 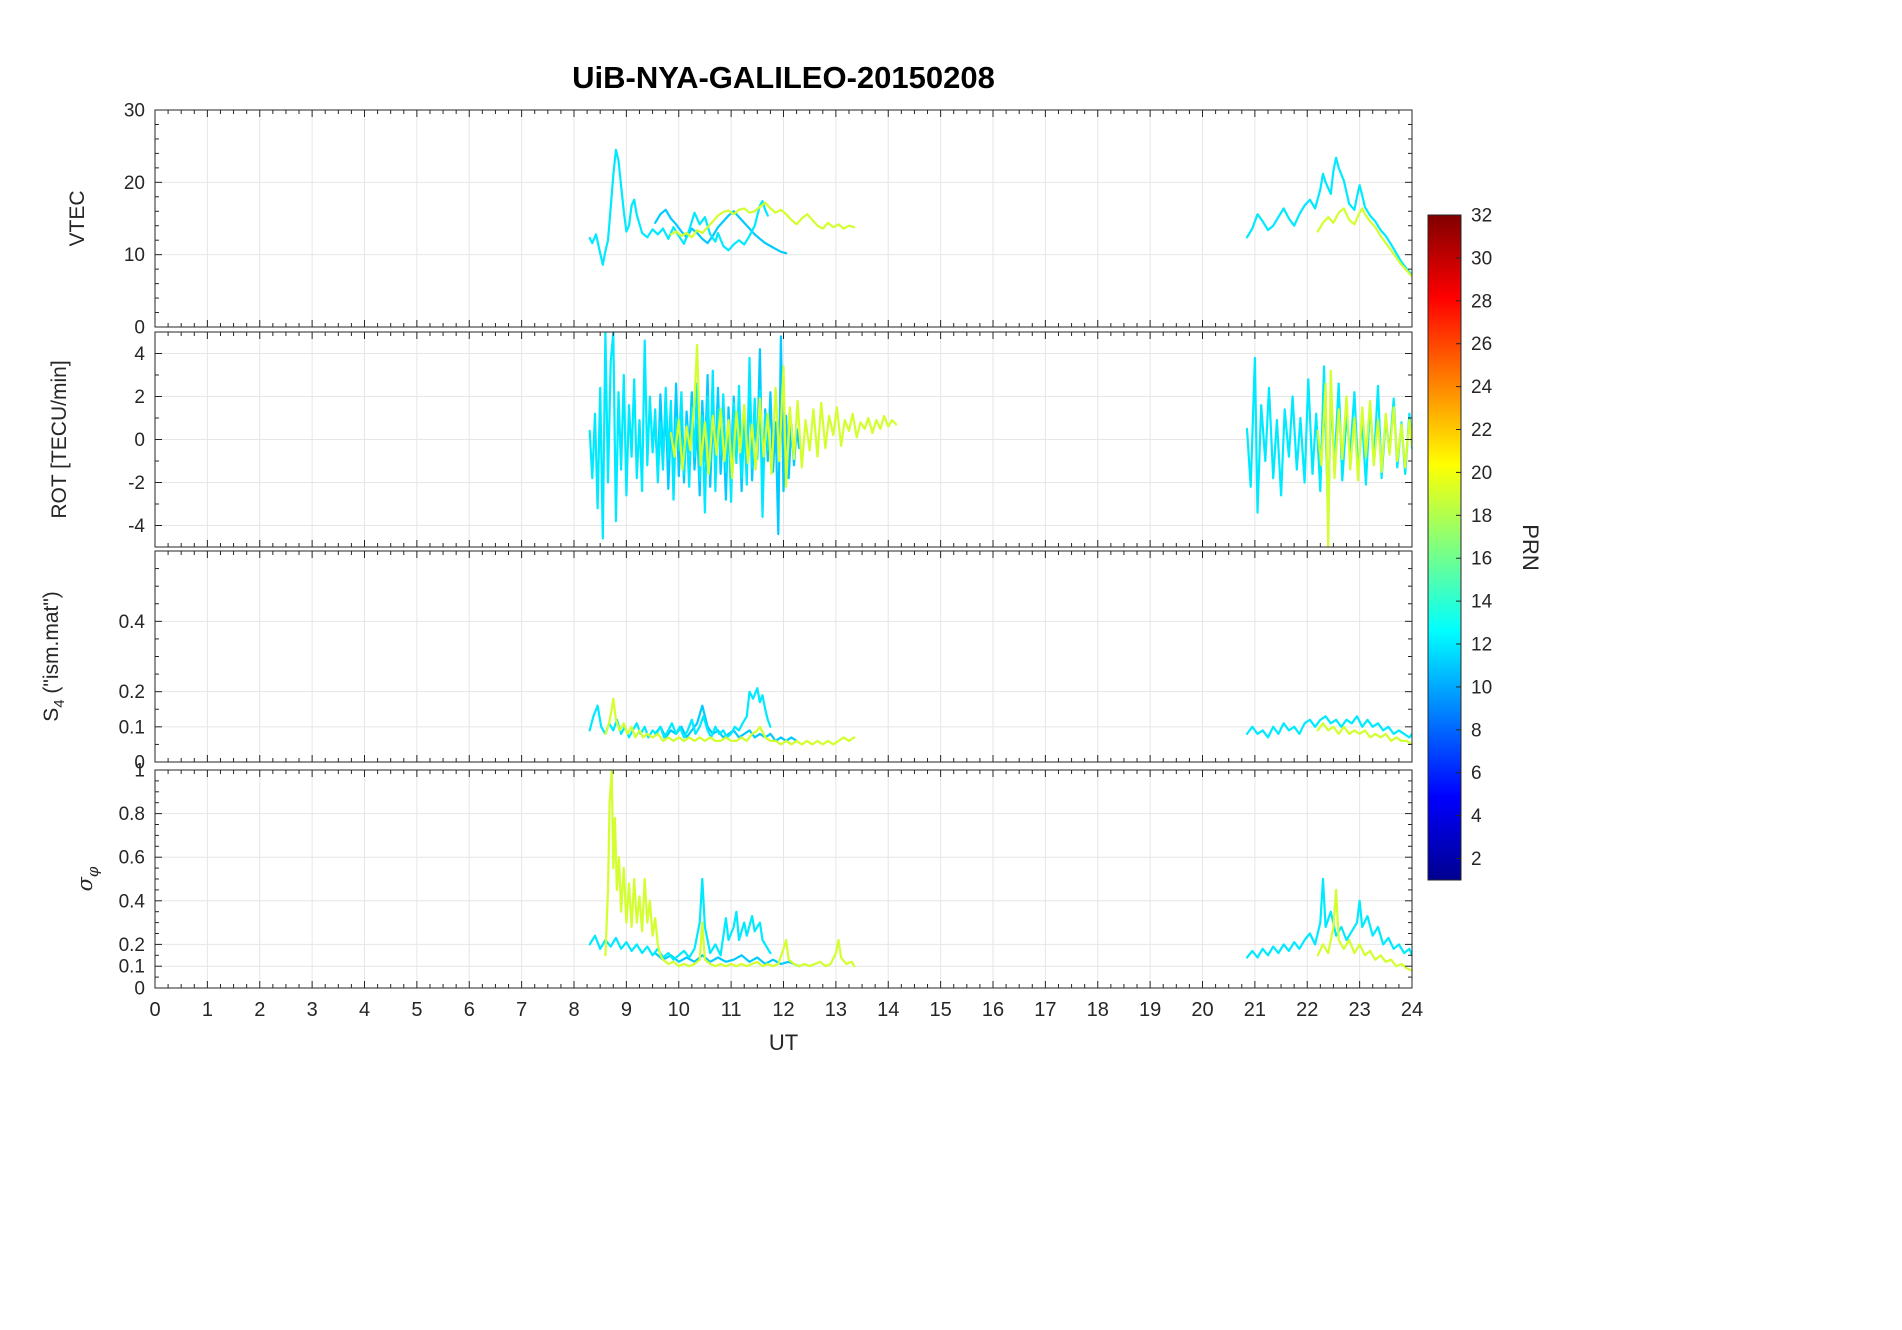 I want to click on ticks-vtec, so click(x=783, y=218).